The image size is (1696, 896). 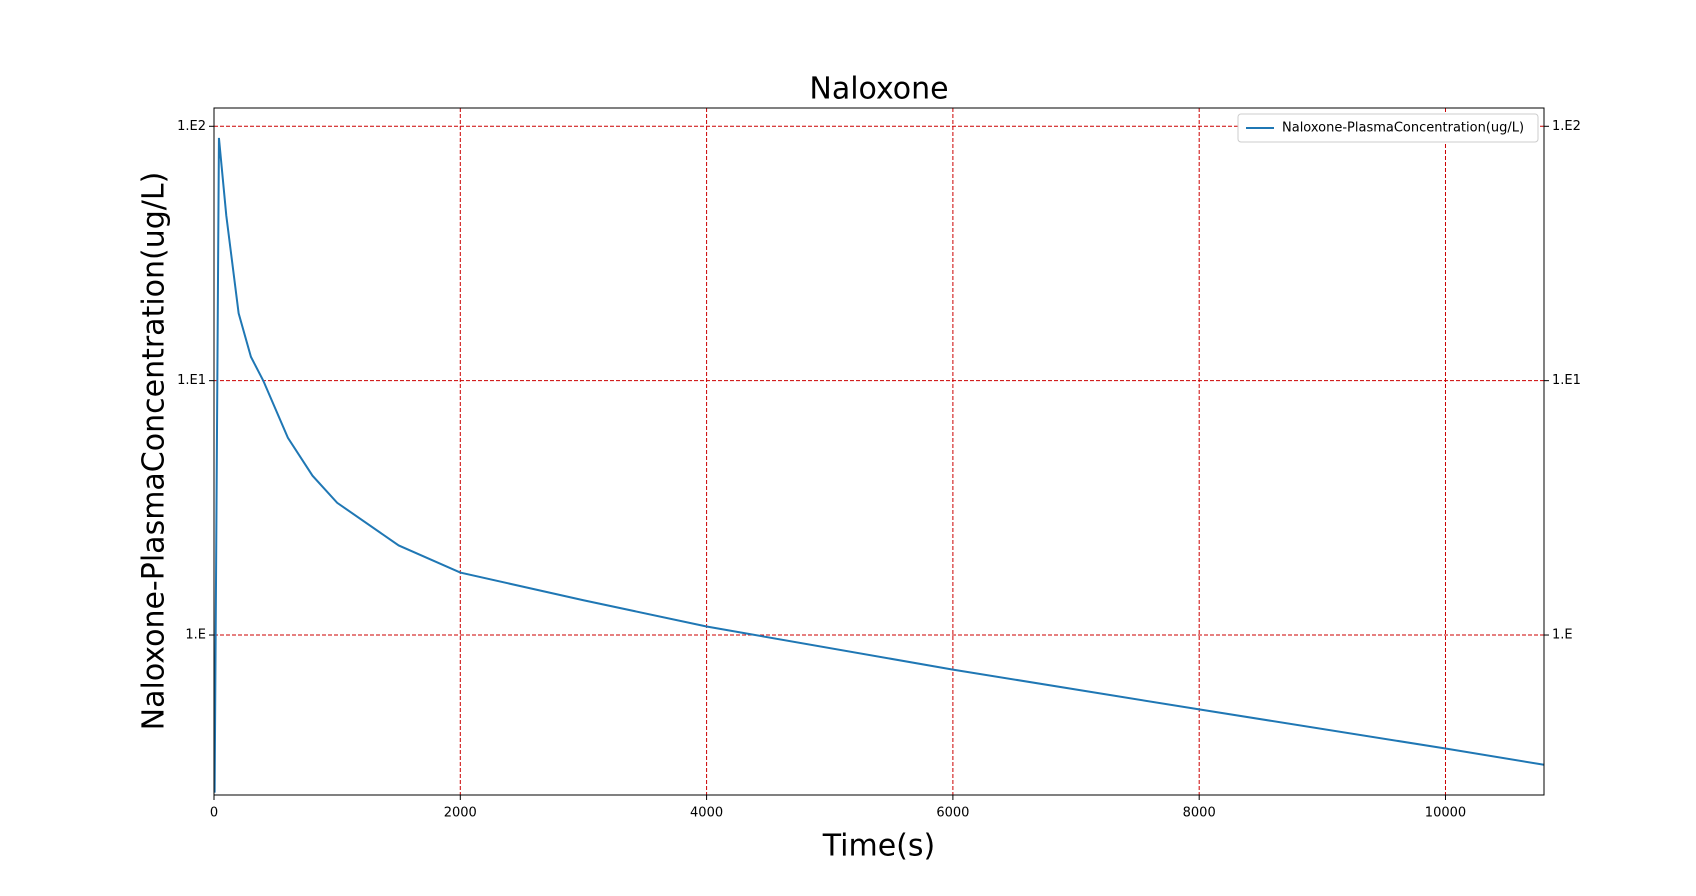 I want to click on x-axis-label: Time(s), so click(x=878, y=846).